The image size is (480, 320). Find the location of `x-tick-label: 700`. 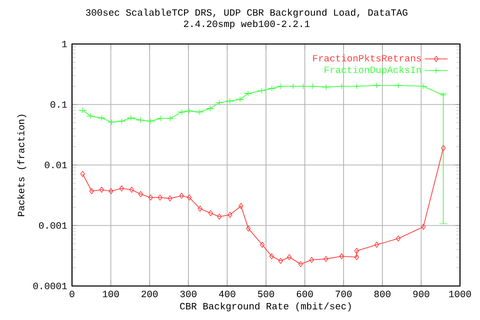

x-tick-label: 700 is located at coordinates (344, 294).